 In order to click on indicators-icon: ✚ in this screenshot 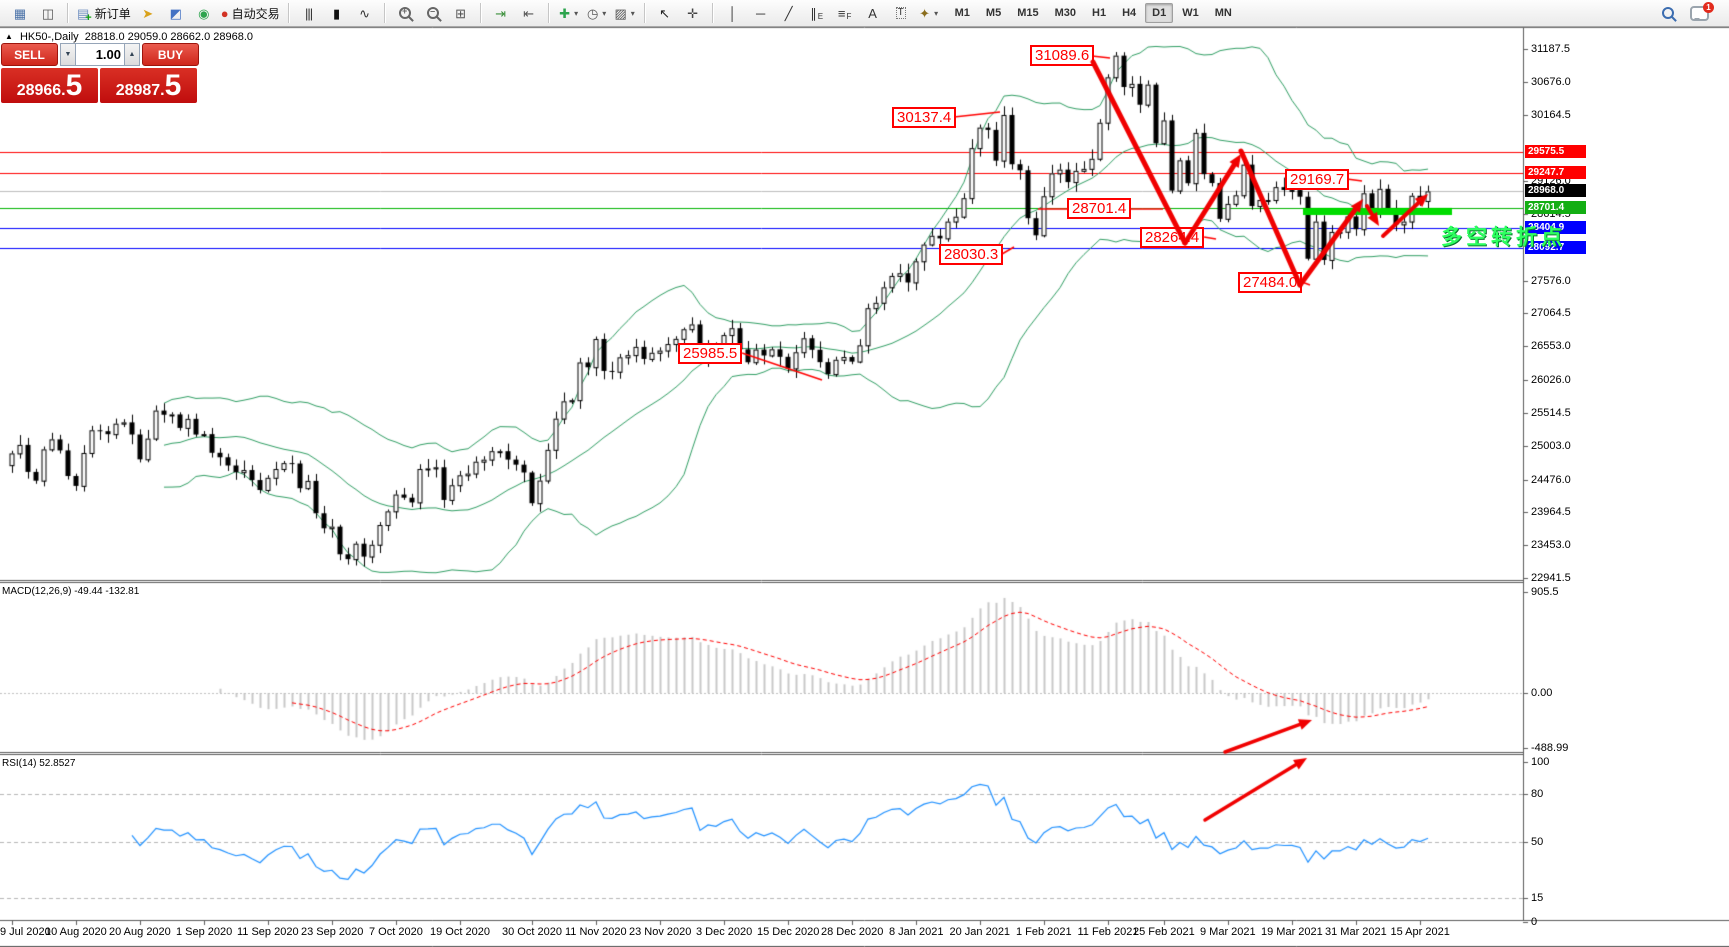, I will do `click(565, 13)`.